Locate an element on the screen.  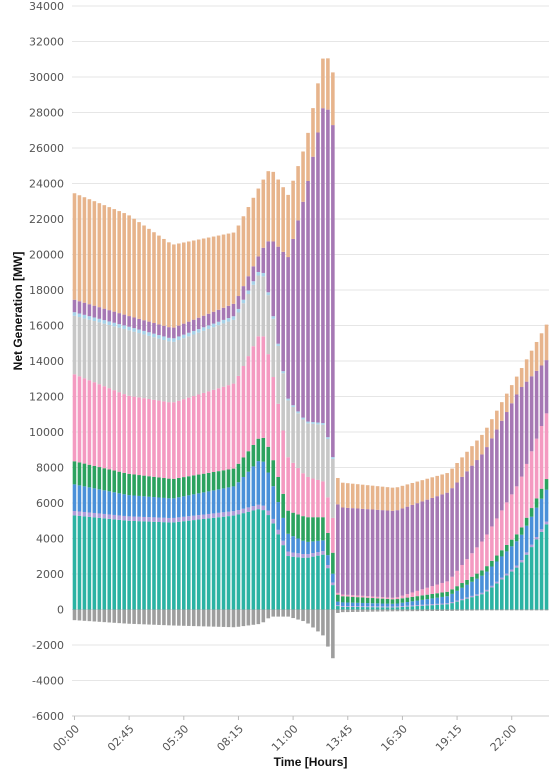
y-tick-label: 8000 is located at coordinates (50, 468).